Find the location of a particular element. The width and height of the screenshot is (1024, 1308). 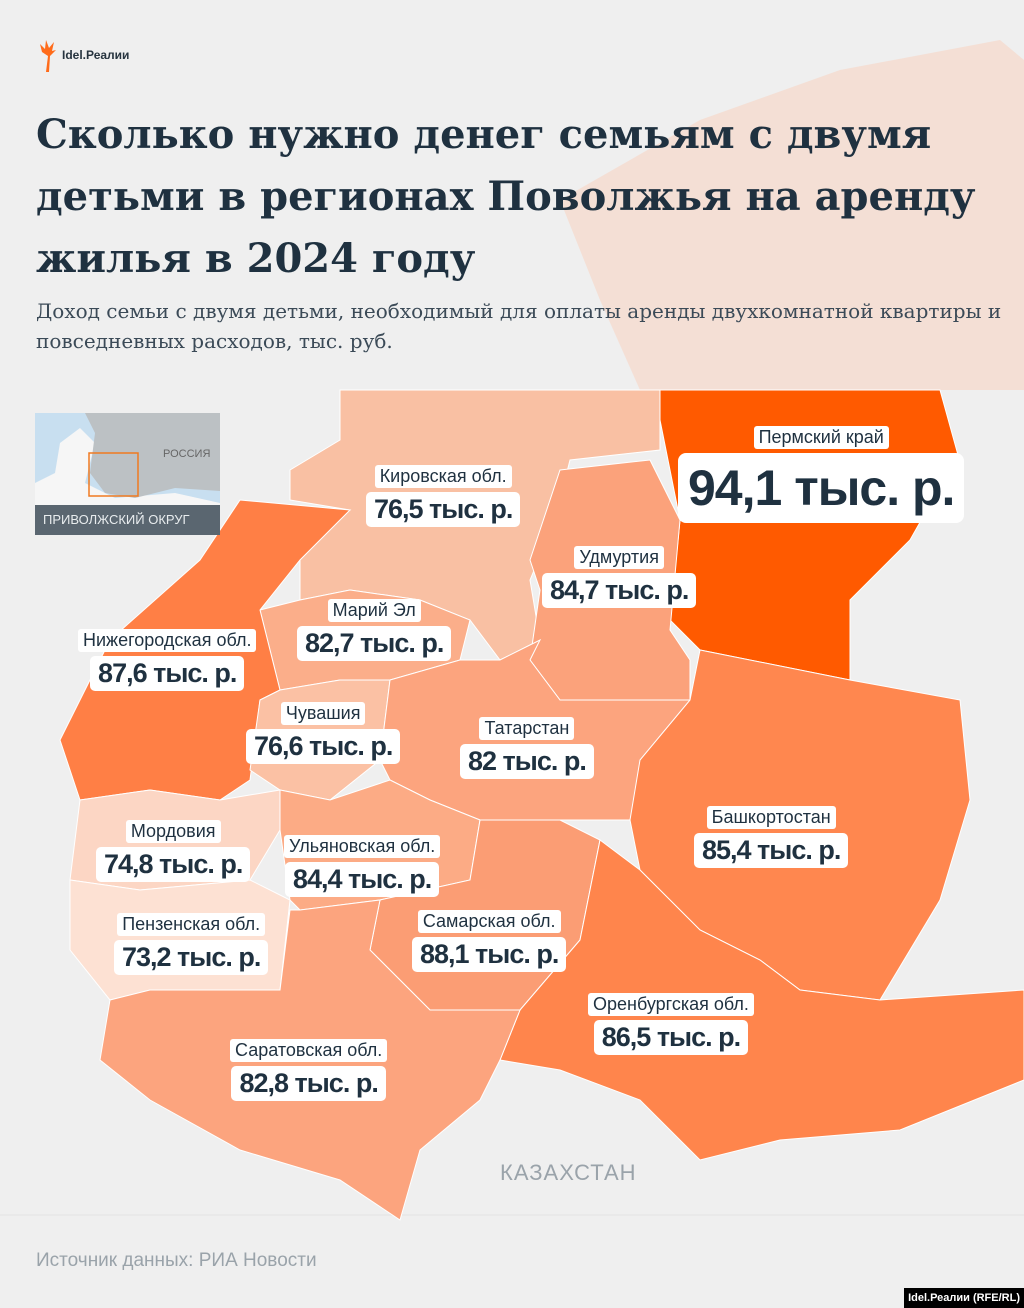

label-saratov: Саратовская обл. 82,8 тыс. р. is located at coordinates (309, 1070).